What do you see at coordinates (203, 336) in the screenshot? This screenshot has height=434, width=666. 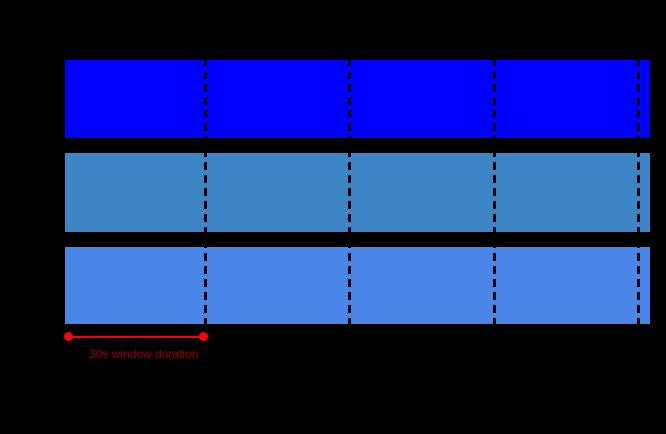 I see `measure-endpoint-right-dot` at bounding box center [203, 336].